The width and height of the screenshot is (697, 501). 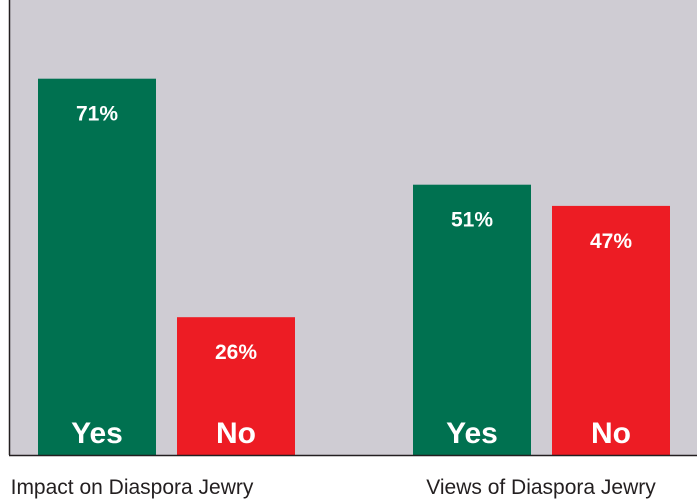 I want to click on series-label-no-1: No, so click(x=236, y=433).